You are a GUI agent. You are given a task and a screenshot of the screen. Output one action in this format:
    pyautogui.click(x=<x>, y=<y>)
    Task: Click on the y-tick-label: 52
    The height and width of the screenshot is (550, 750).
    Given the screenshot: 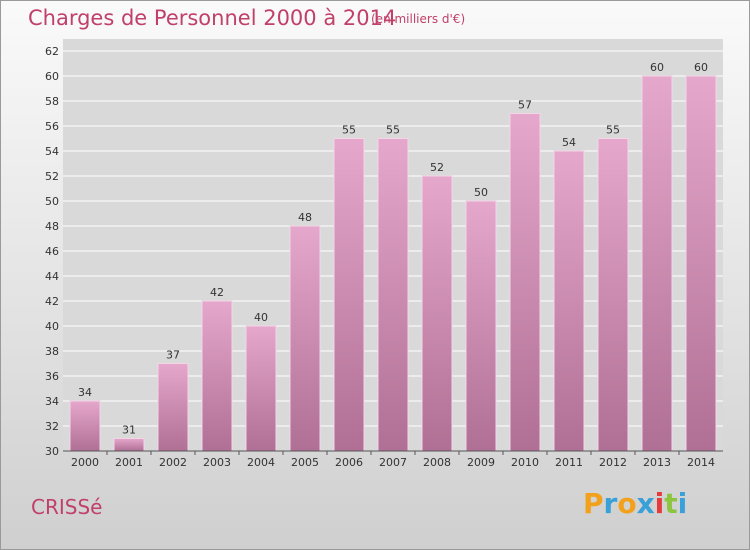 What is the action you would take?
    pyautogui.click(x=52, y=176)
    